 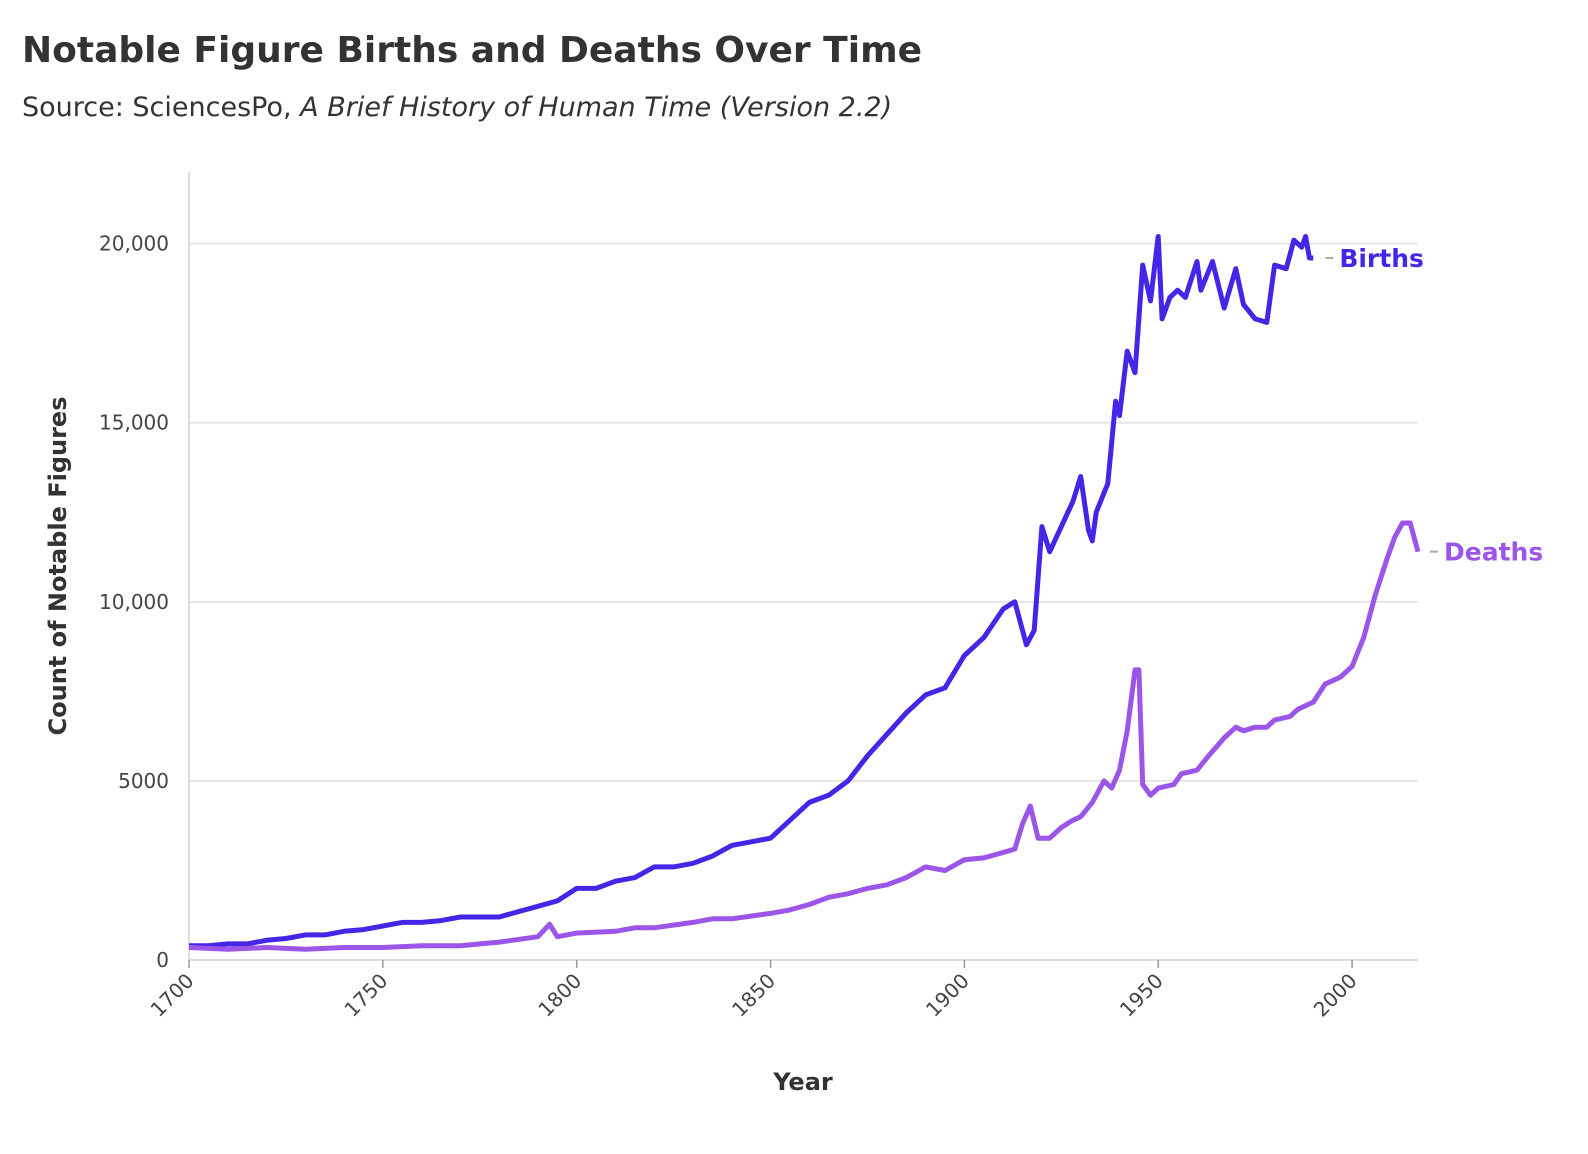 I want to click on x-tick-label: 1850, so click(x=753, y=995).